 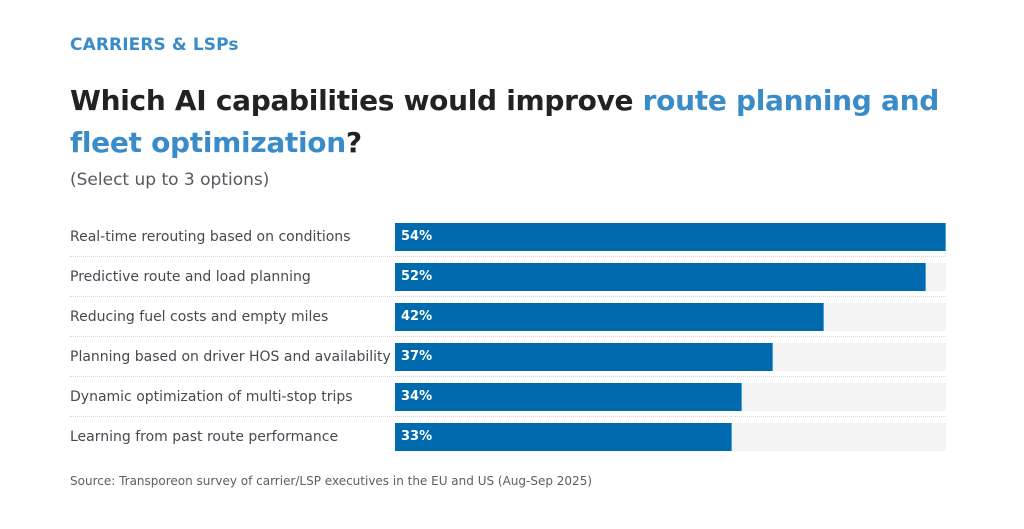 What do you see at coordinates (154, 45) in the screenshot?
I see `kicker-label: CARRIERS & LSPs` at bounding box center [154, 45].